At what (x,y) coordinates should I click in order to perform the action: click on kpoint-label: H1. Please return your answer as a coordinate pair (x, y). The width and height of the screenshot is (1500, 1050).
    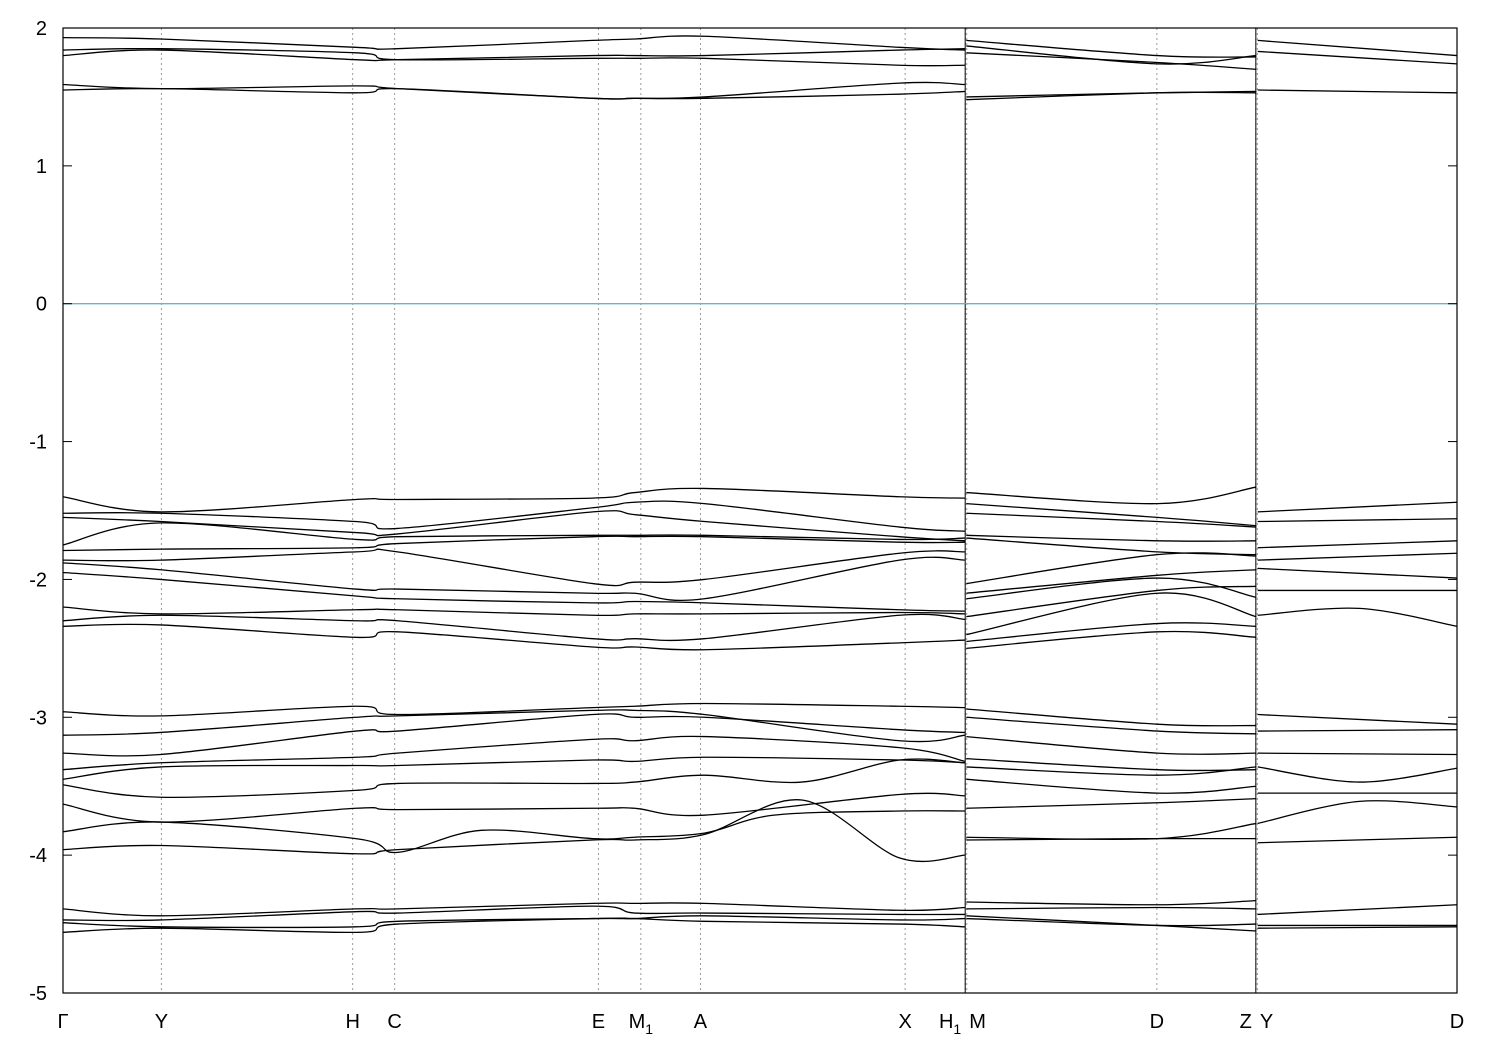
    Looking at the image, I should click on (950, 1024).